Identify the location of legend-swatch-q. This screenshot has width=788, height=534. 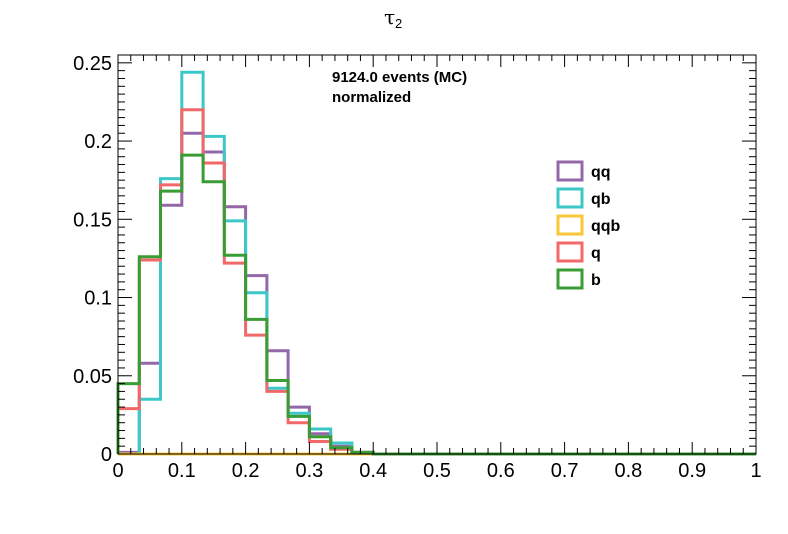
(570, 252).